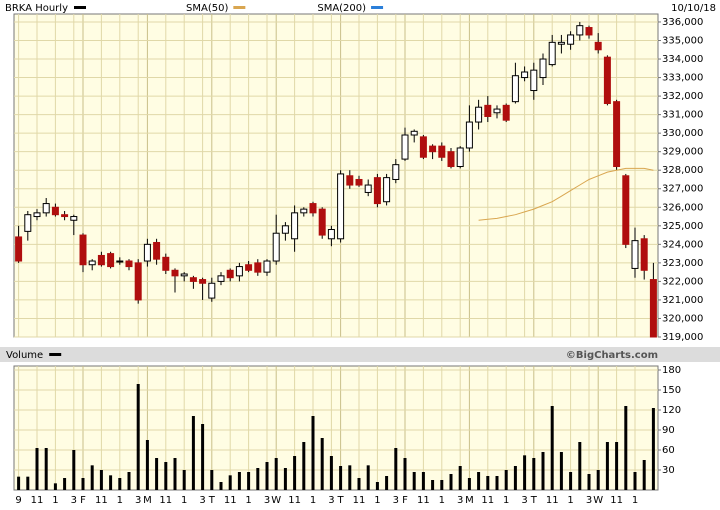 The height and width of the screenshot is (510, 720). I want to click on y-tick-label: 322,000, so click(682, 281).